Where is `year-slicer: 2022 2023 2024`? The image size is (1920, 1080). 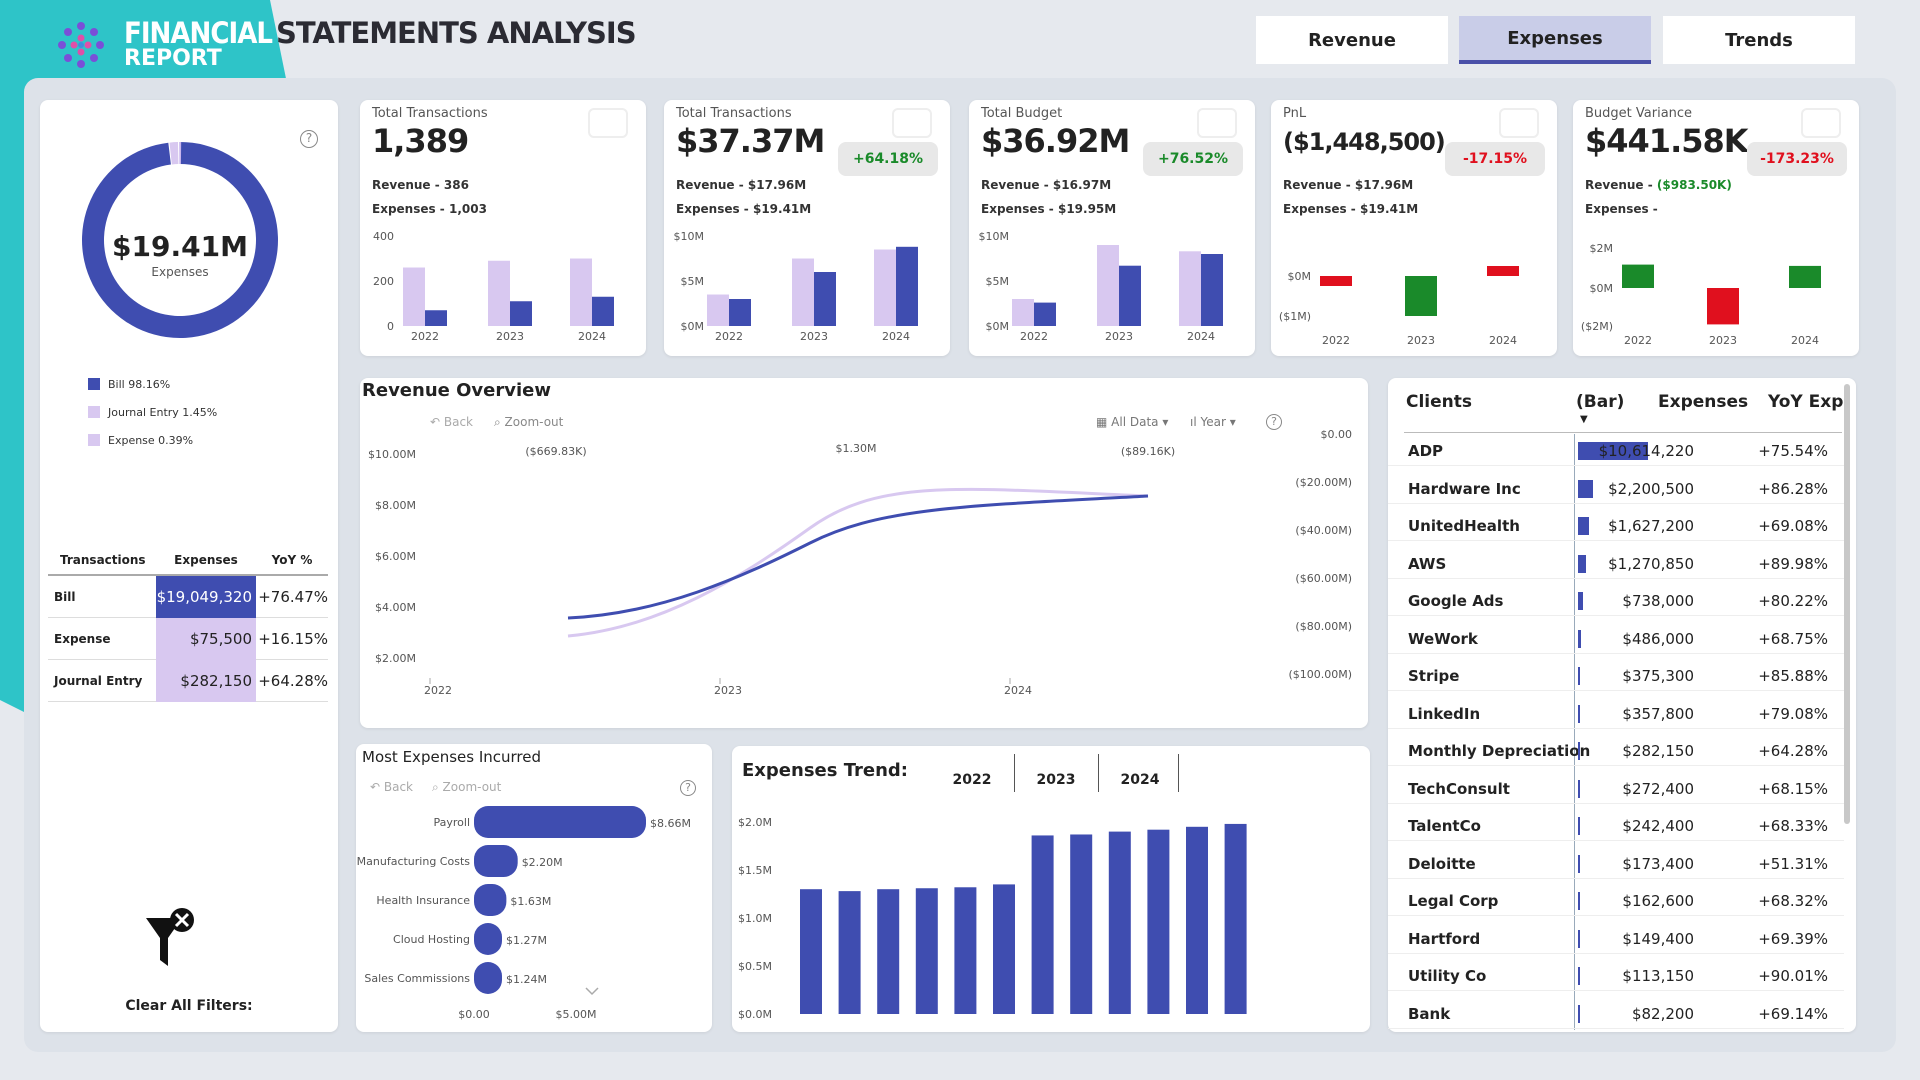
year-slicer: 2022 2023 2024 is located at coordinates (1056, 772).